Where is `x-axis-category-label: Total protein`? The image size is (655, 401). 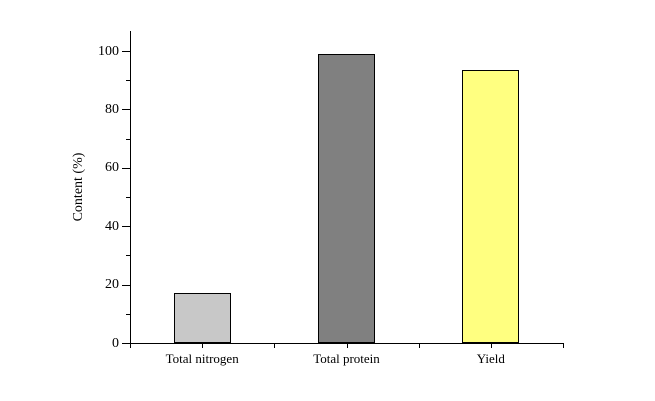
x-axis-category-label: Total protein is located at coordinates (346, 358).